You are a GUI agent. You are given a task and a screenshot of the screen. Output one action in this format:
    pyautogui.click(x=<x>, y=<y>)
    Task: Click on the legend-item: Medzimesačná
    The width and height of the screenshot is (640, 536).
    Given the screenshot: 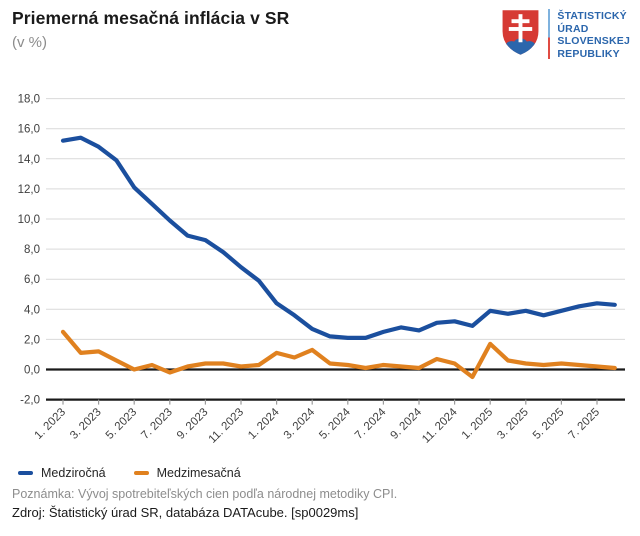 What is the action you would take?
    pyautogui.click(x=187, y=473)
    